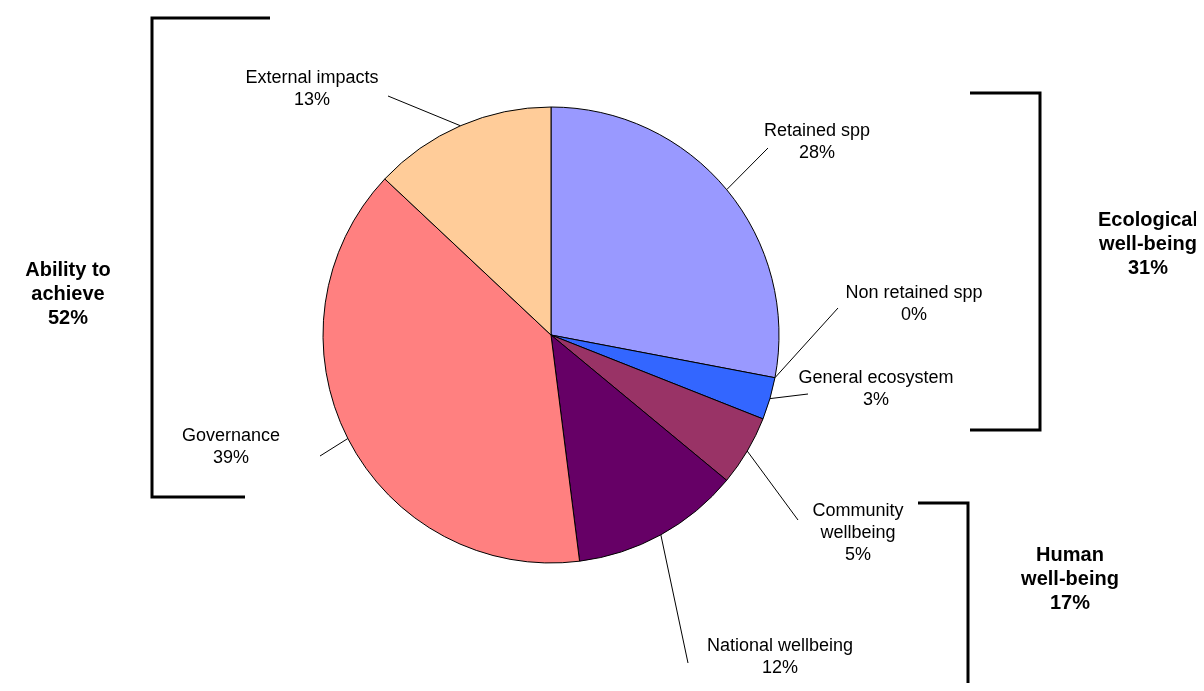 The image size is (1204, 691). I want to click on data-label: 5%, so click(858, 554).